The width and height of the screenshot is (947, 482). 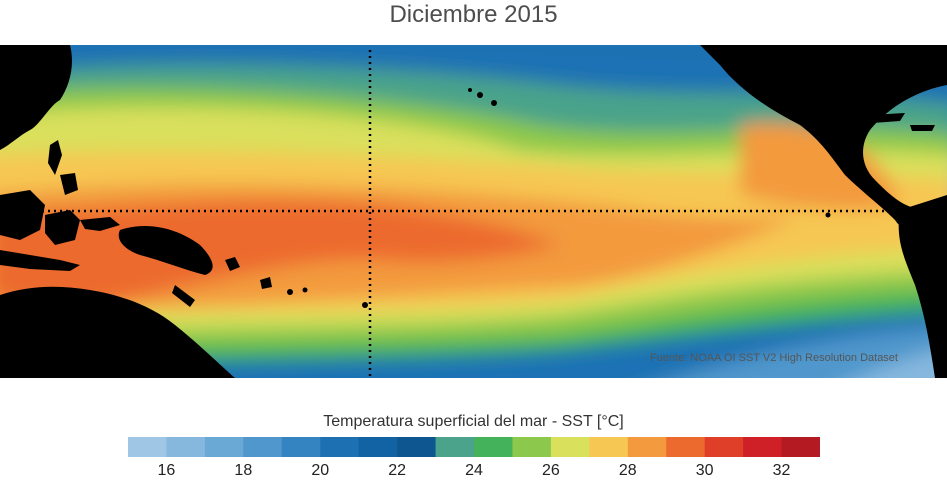 What do you see at coordinates (320, 470) in the screenshot?
I see `colorbar-tick-label: 20` at bounding box center [320, 470].